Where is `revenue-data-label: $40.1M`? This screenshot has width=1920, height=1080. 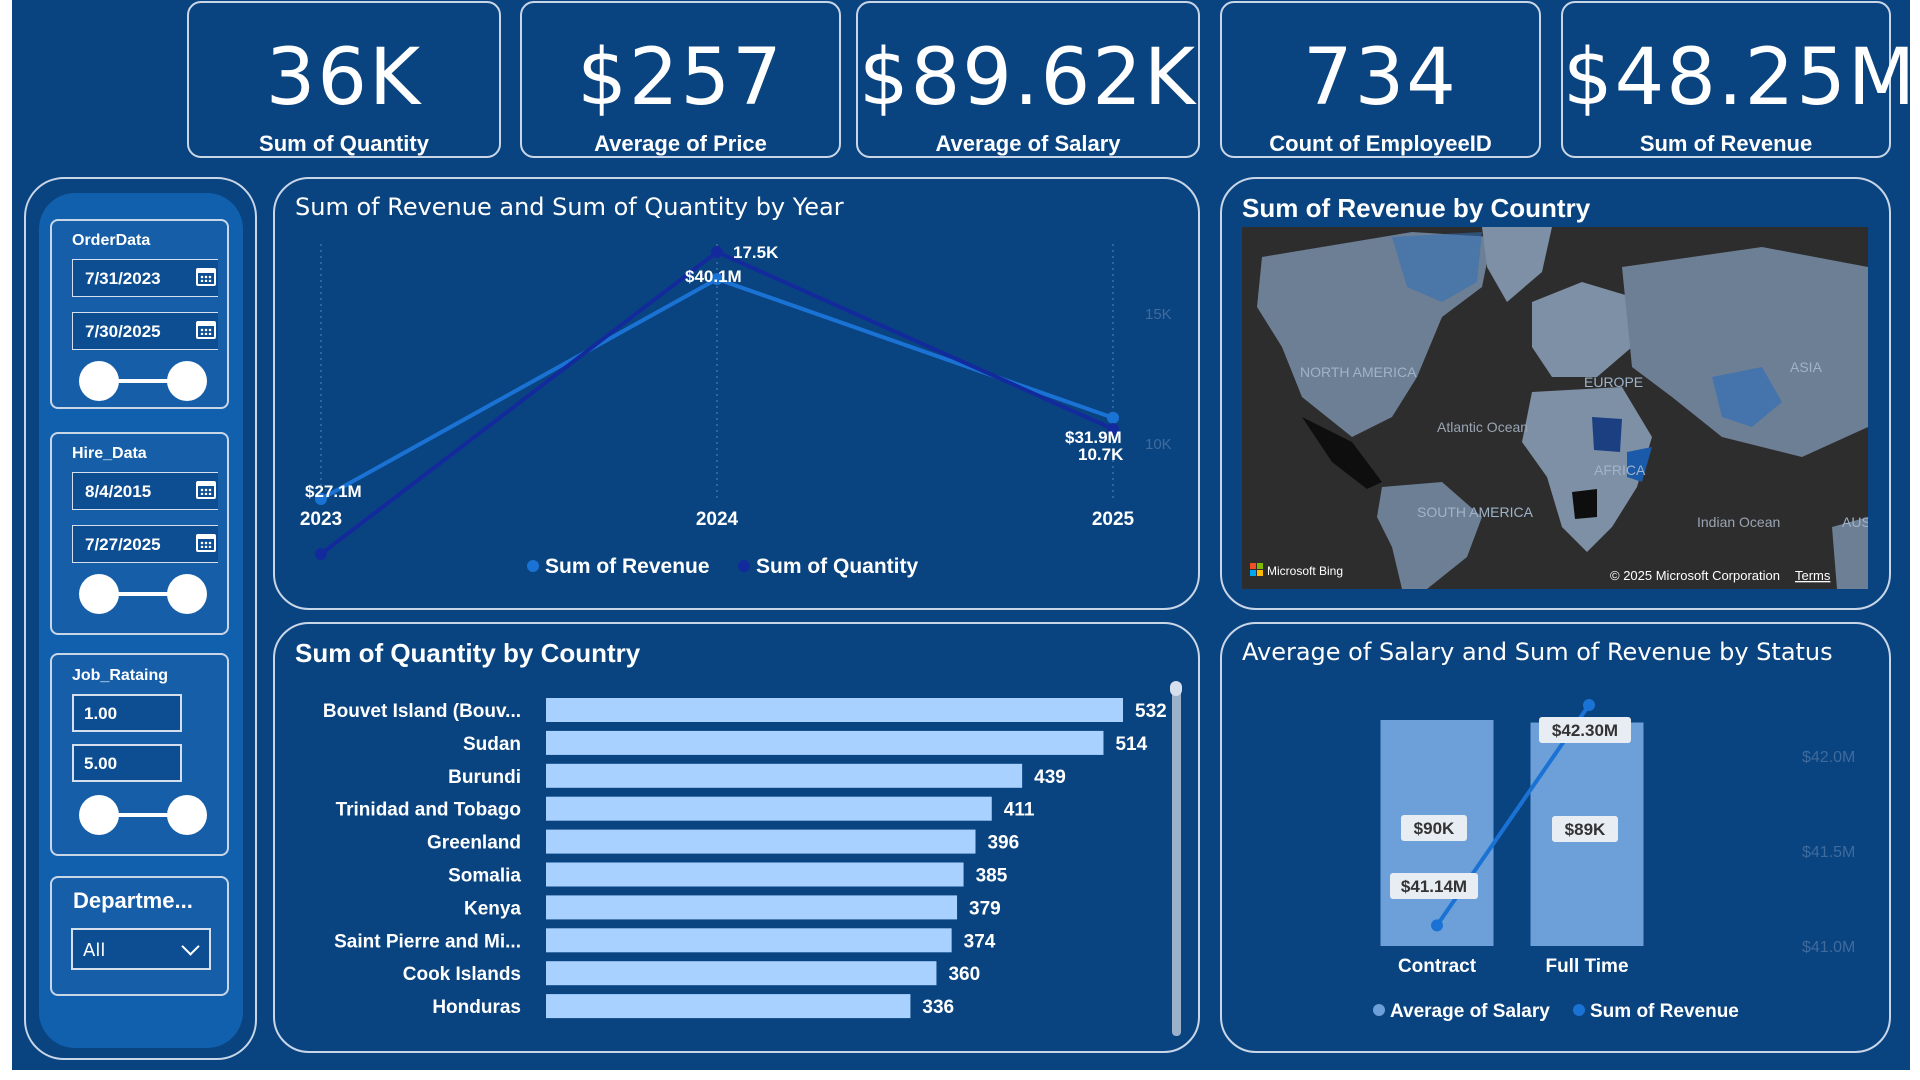
revenue-data-label: $40.1M is located at coordinates (713, 276).